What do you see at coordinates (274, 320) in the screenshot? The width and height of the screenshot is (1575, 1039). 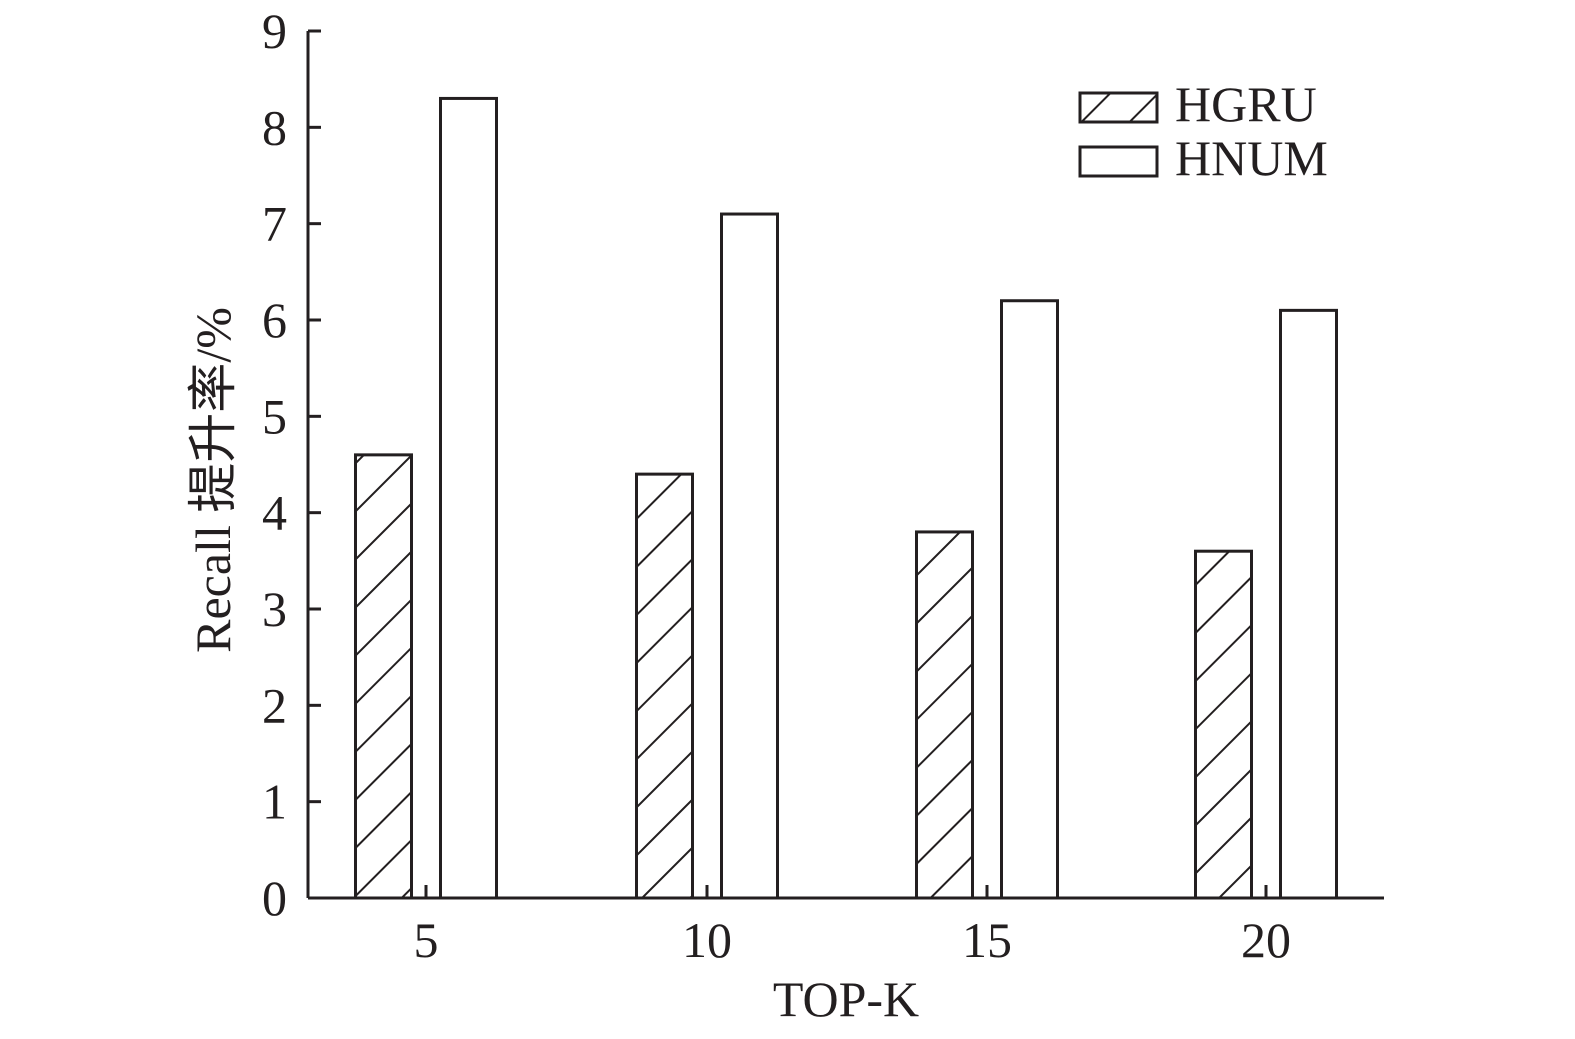 I see `y-tick-label: 6` at bounding box center [274, 320].